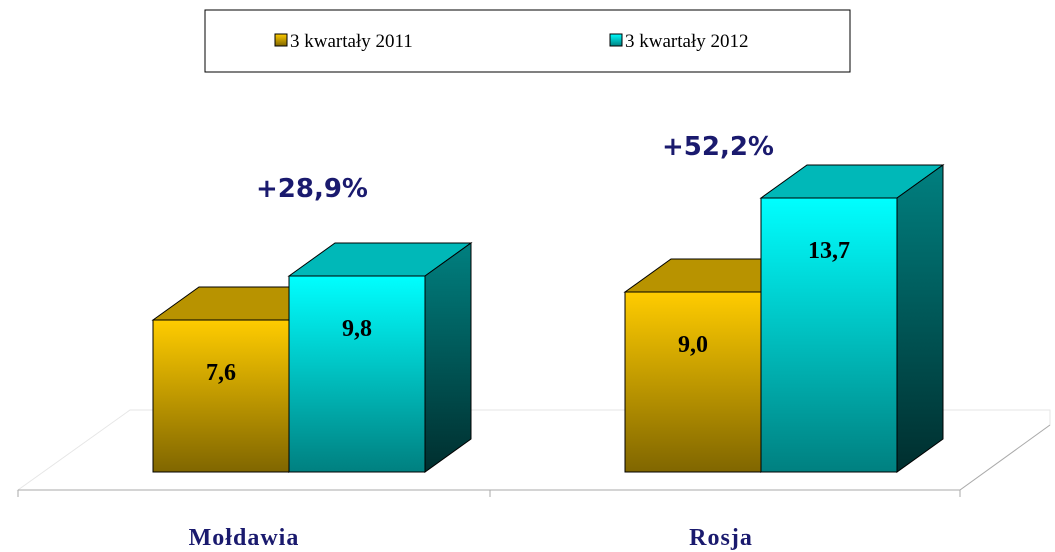 This screenshot has width=1055, height=552. I want to click on floor-edge, so click(1005, 457).